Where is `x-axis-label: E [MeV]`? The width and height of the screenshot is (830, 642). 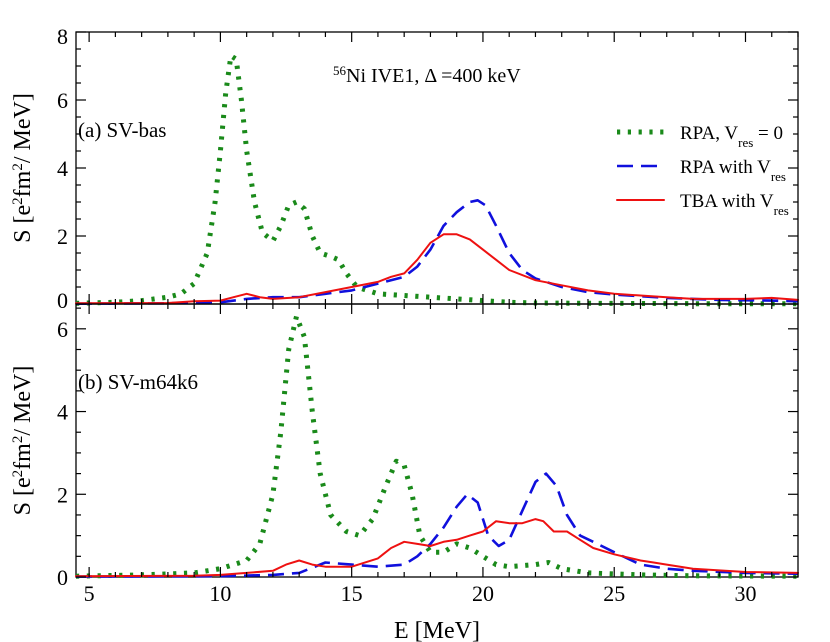
x-axis-label: E [MeV] is located at coordinates (437, 630).